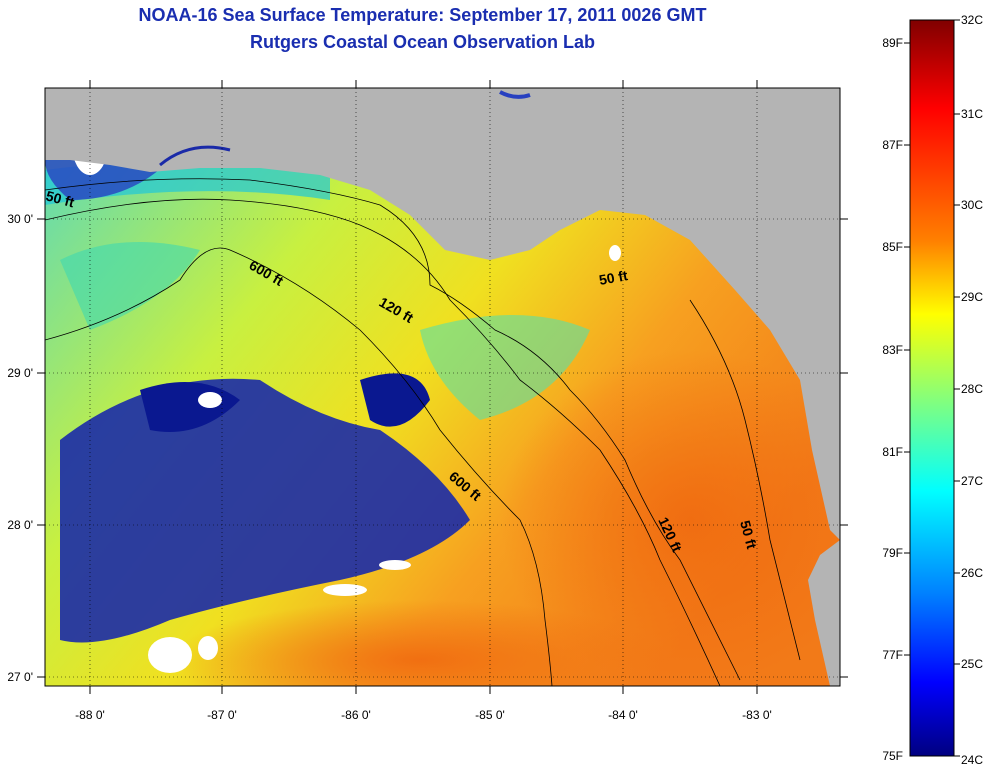 The image size is (992, 770). I want to click on colorbar-celsius-label: 32C, so click(972, 20).